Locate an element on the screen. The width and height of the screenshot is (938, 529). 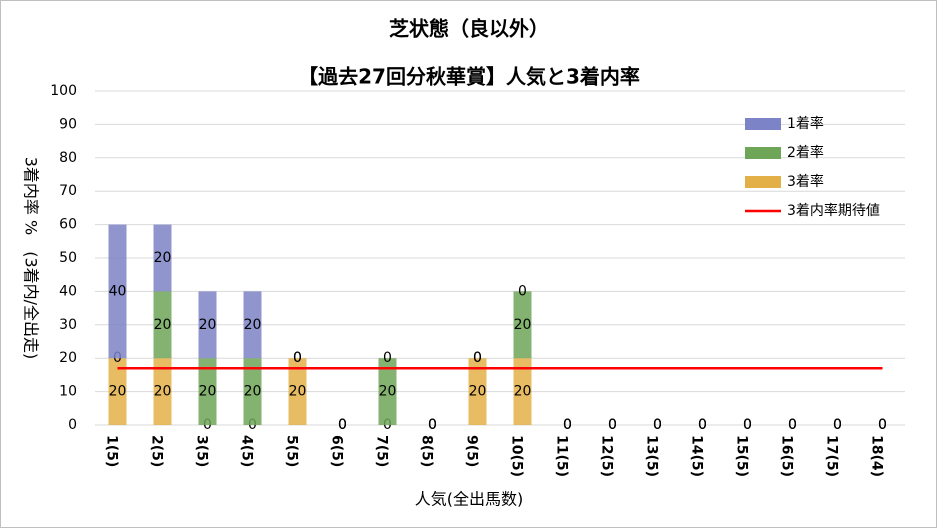
x-tick-label: 10(5) is located at coordinates (517, 456).